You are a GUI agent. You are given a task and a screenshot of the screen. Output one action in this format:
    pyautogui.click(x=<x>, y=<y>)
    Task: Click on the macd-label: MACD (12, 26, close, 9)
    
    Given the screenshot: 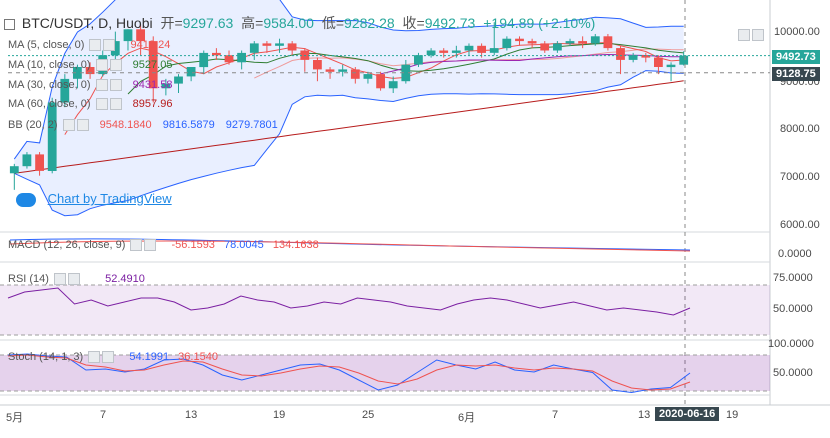 What is the action you would take?
    pyautogui.click(x=67, y=245)
    